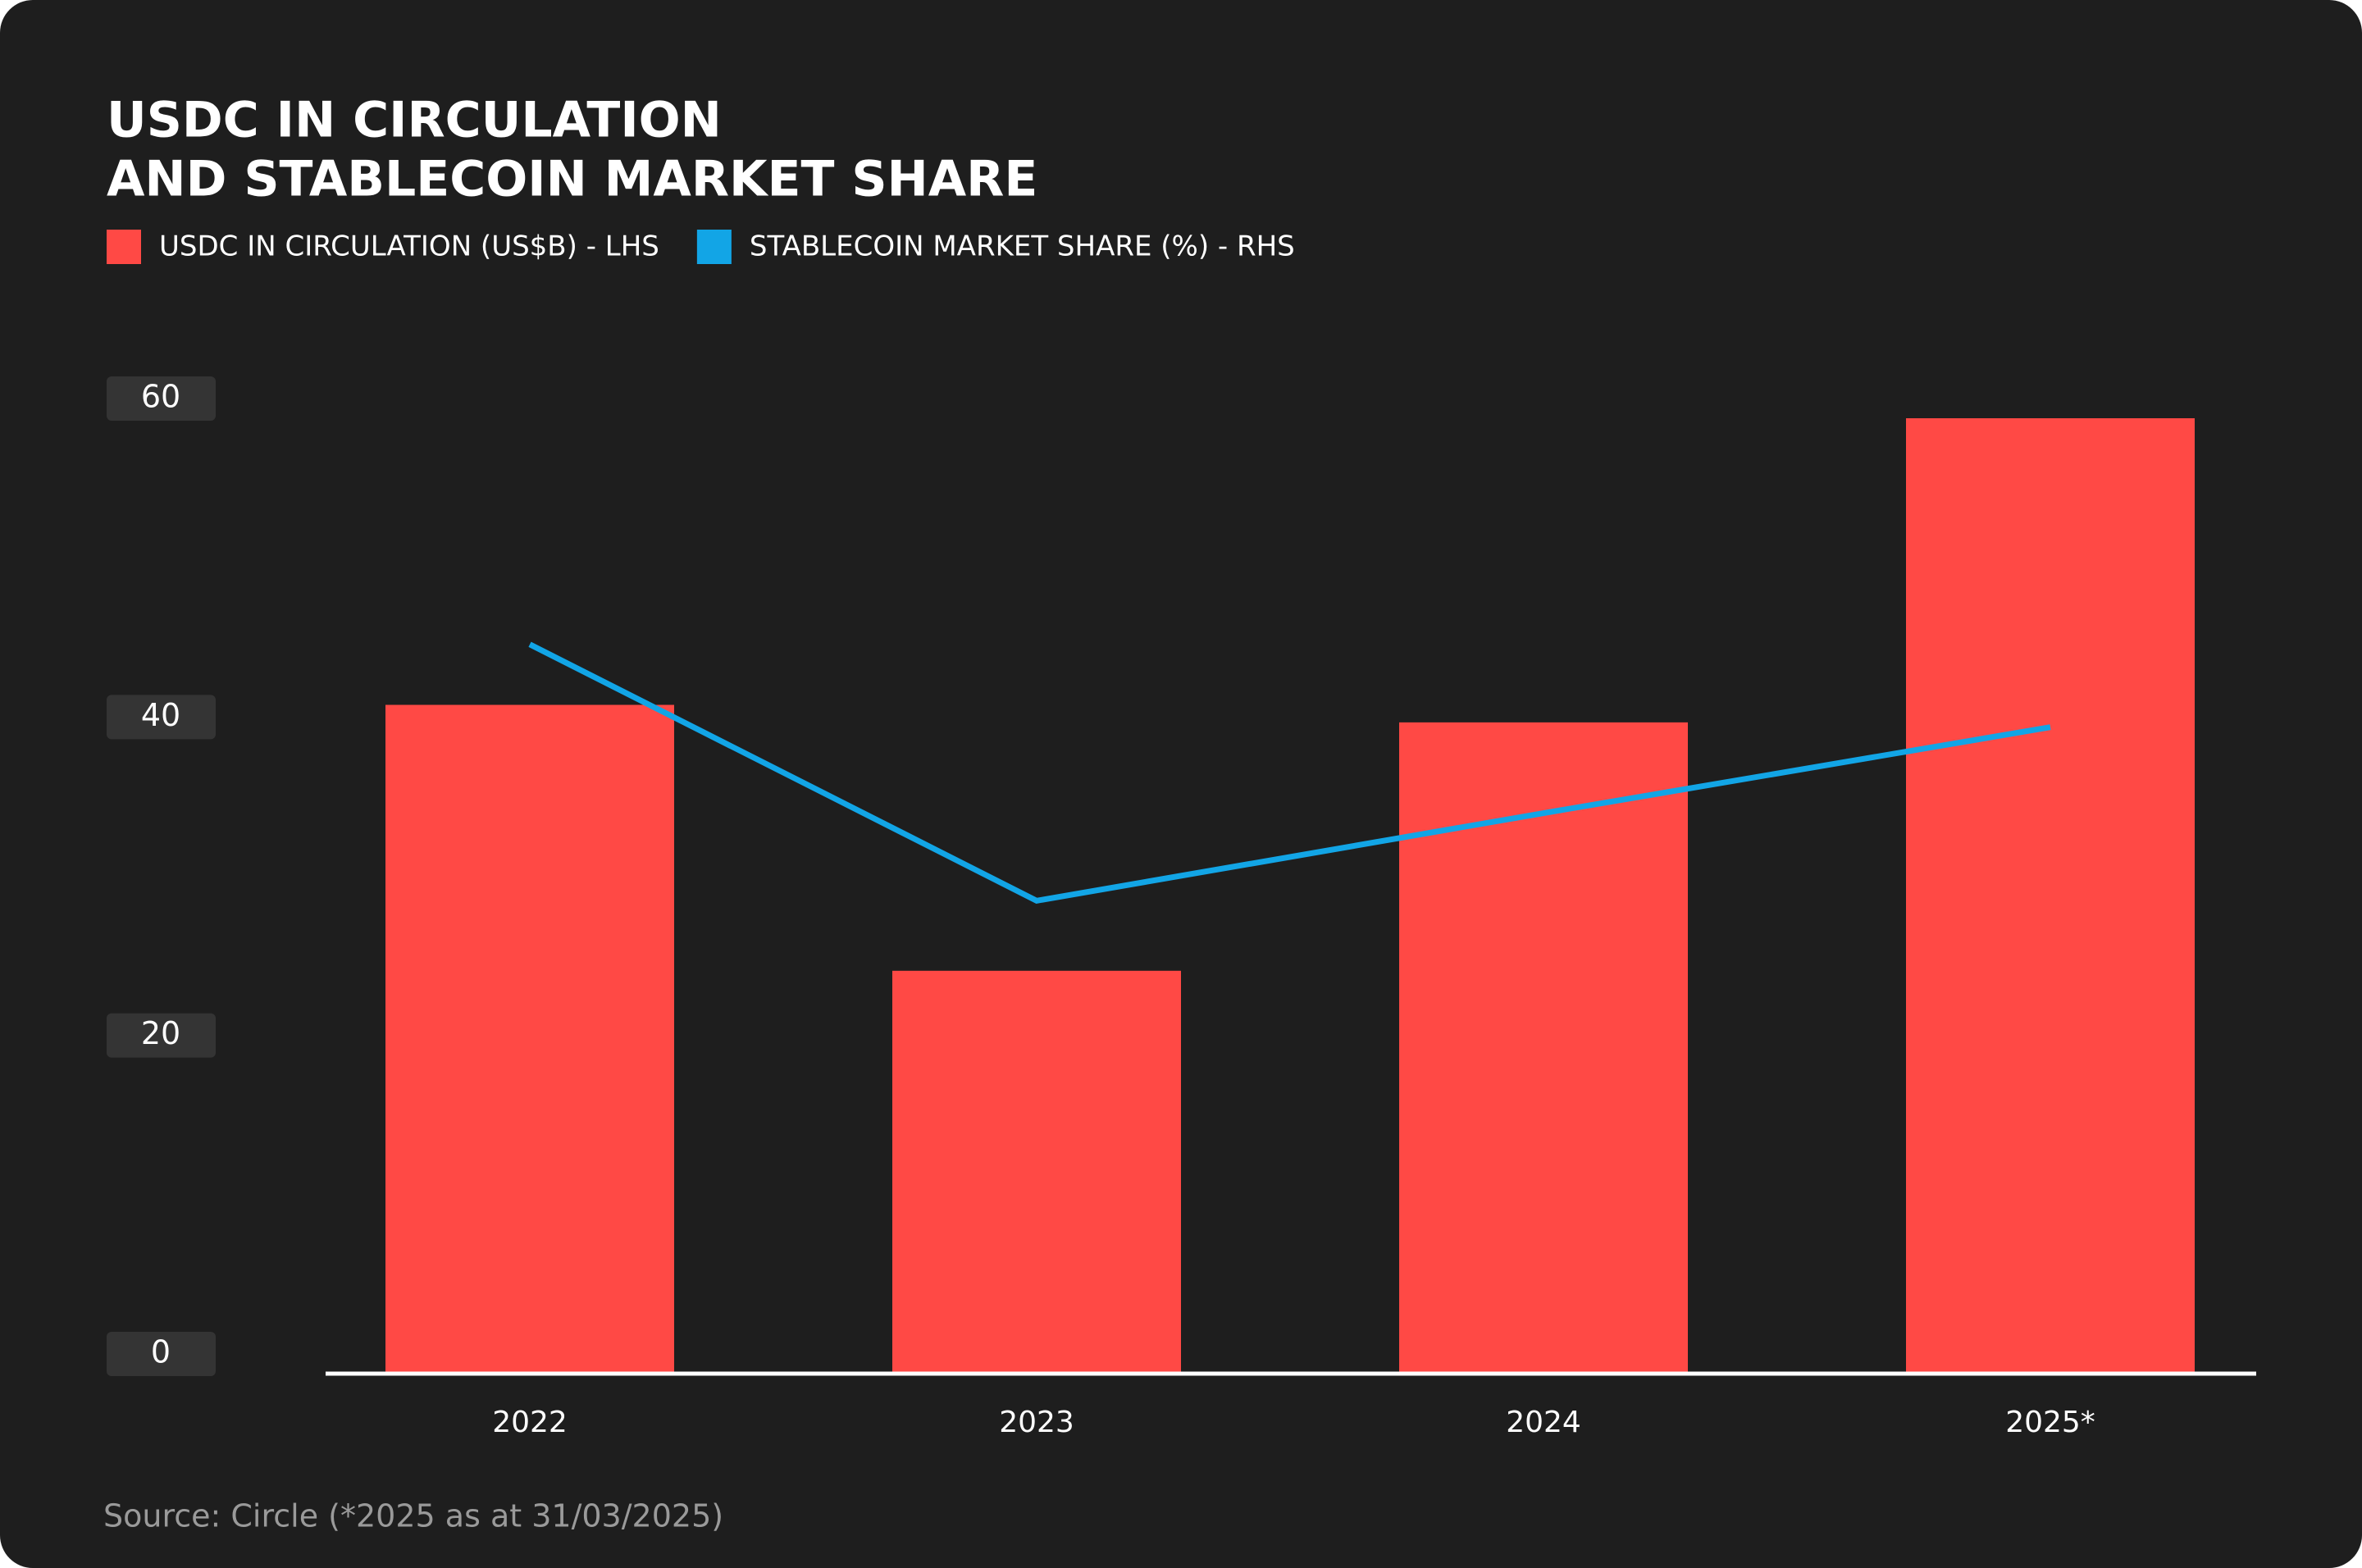  Describe the element at coordinates (1289, 773) in the screenshot. I see `line` at that location.